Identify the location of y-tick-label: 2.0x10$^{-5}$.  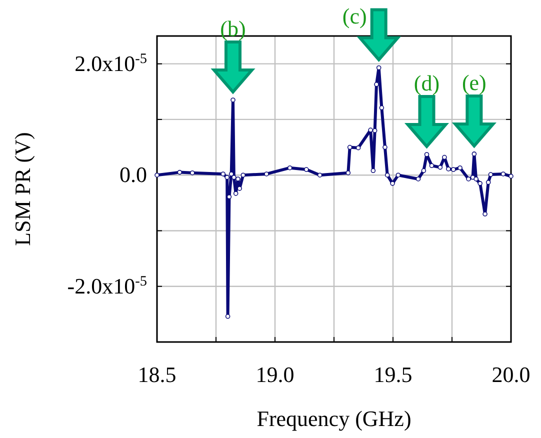
(110, 63).